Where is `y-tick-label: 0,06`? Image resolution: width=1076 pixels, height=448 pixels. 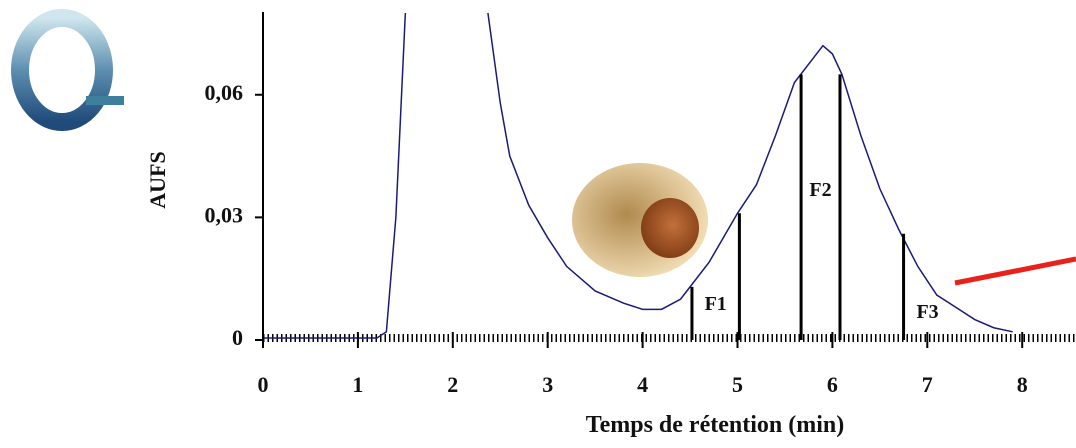
y-tick-label: 0,06 is located at coordinates (224, 92).